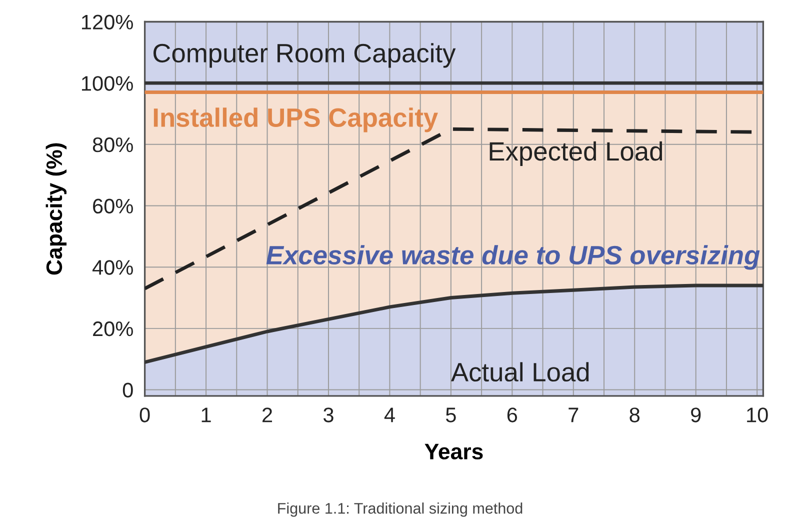 This screenshot has width=800, height=530. What do you see at coordinates (145, 415) in the screenshot?
I see `x-tick-label: 0` at bounding box center [145, 415].